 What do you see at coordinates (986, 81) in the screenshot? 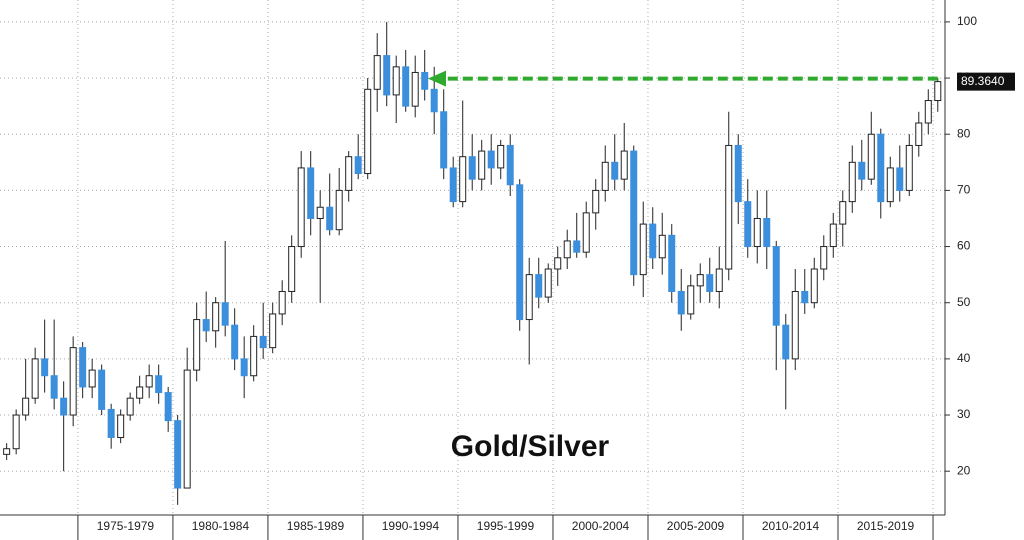
I see `last-value-box` at bounding box center [986, 81].